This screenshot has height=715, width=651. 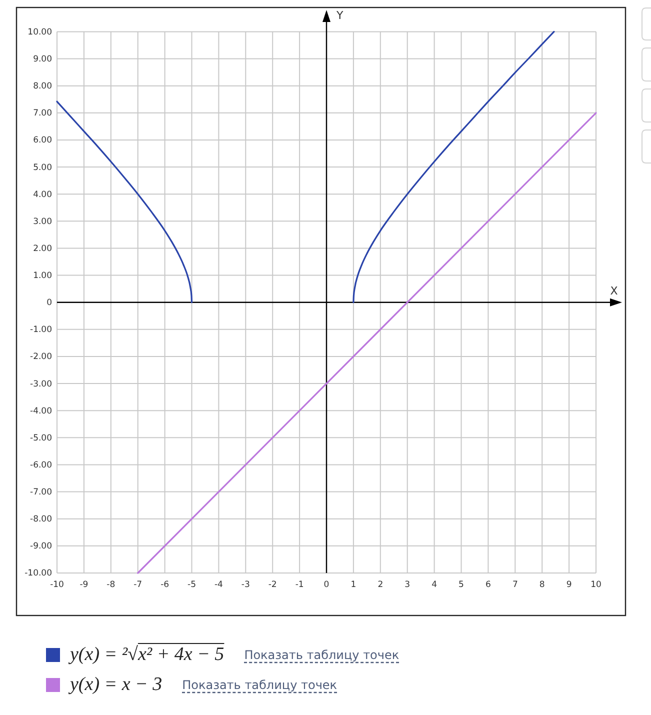 What do you see at coordinates (40, 32) in the screenshot?
I see `y-tick-label: 10.00` at bounding box center [40, 32].